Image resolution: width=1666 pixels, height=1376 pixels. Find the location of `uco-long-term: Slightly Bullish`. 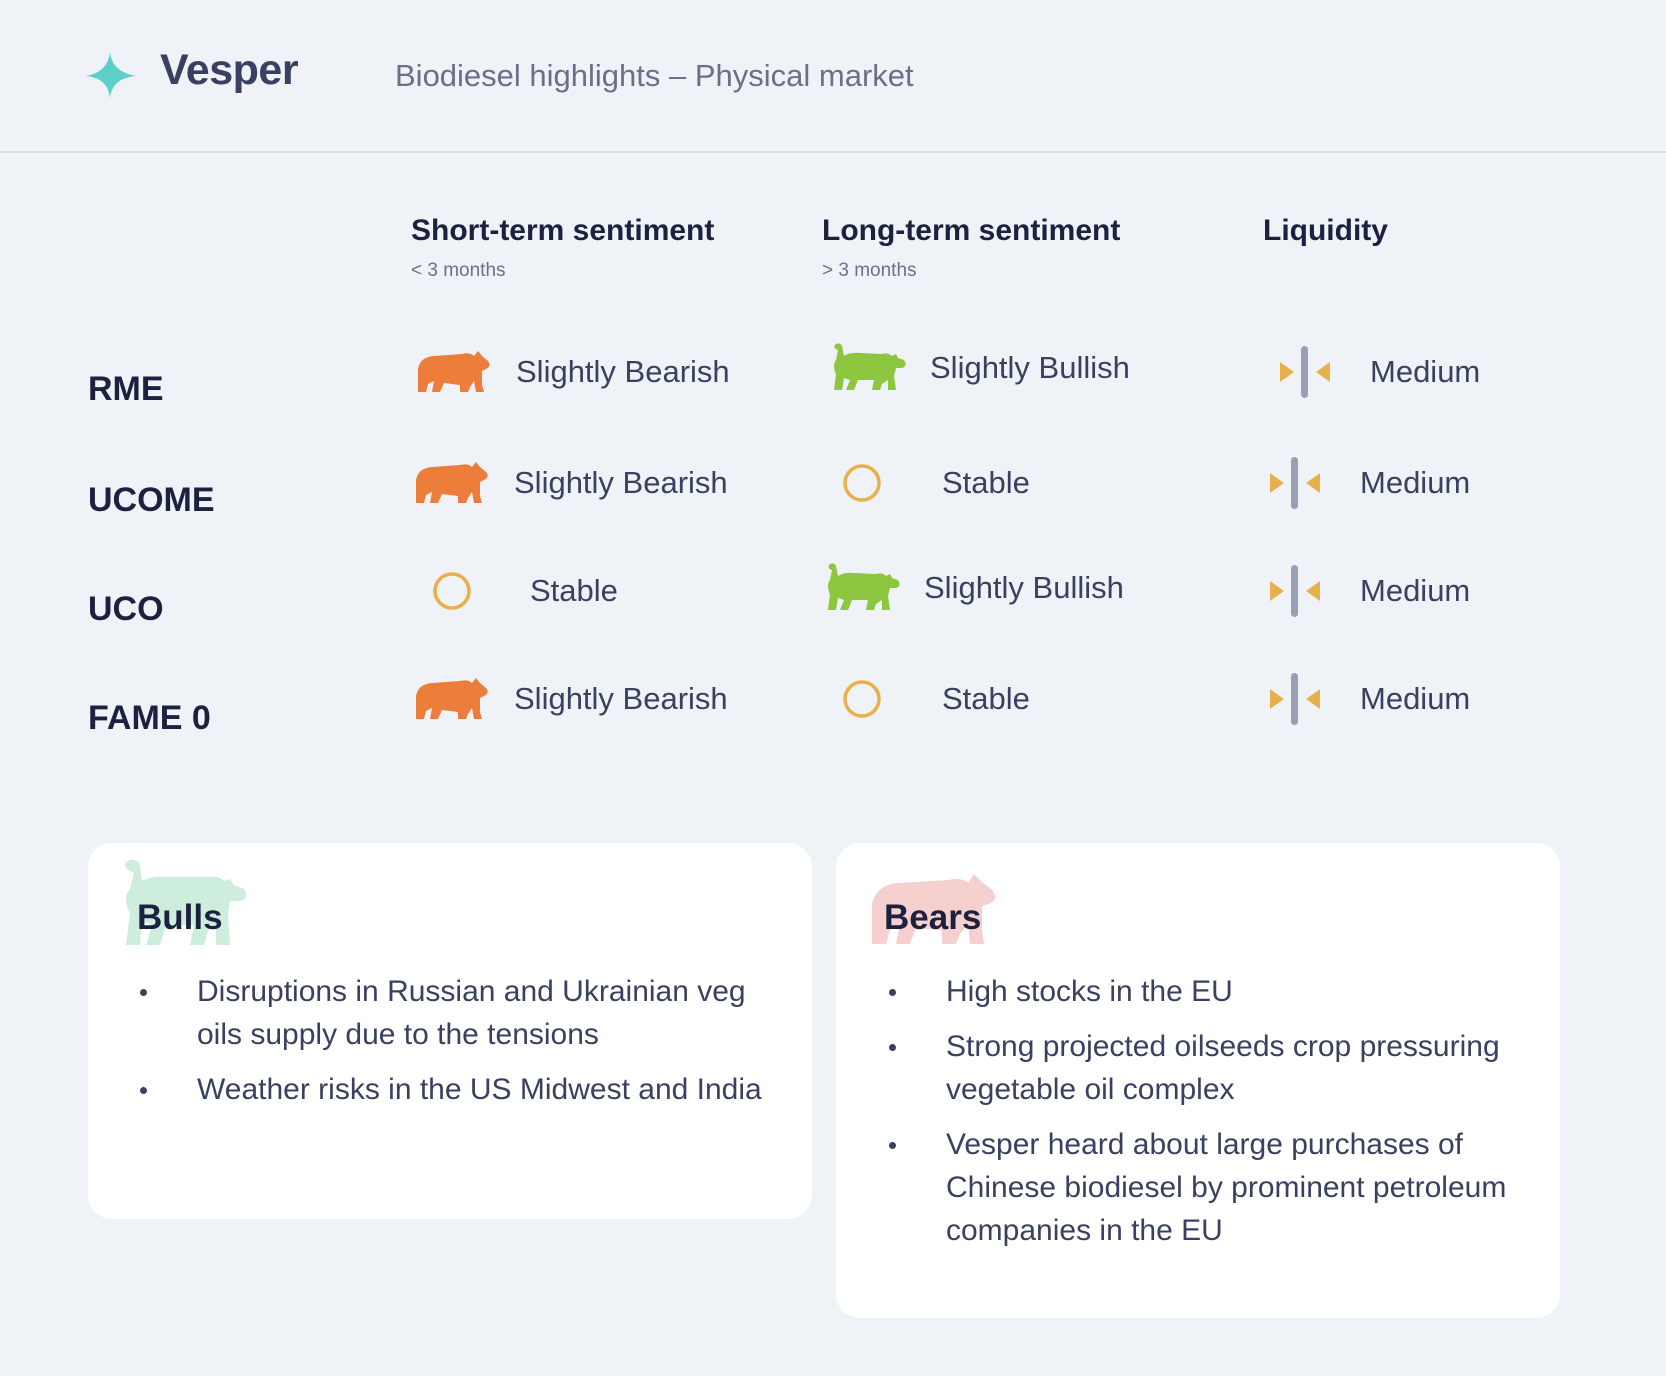

uco-long-term: Slightly Bullish is located at coordinates (972, 588).